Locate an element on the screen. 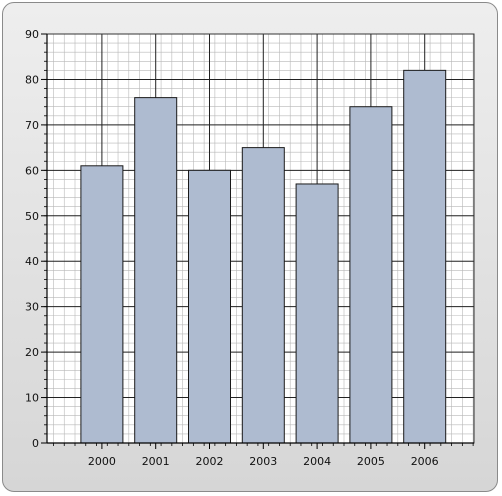 The width and height of the screenshot is (502, 496). bar-2006 is located at coordinates (425, 256).